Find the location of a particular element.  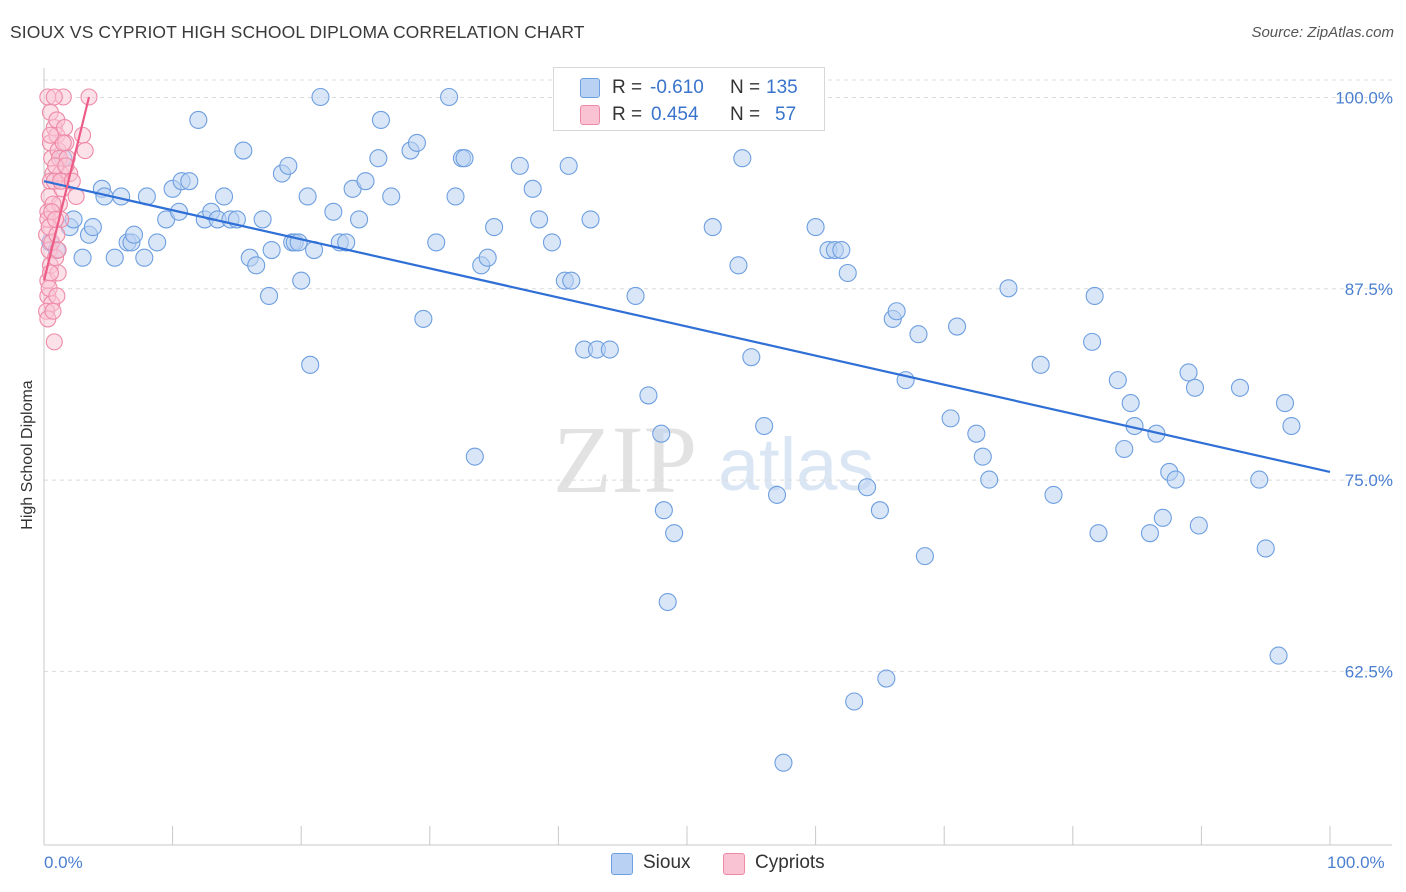

source-label: Source: ZipAtlas.com is located at coordinates (1322, 32).